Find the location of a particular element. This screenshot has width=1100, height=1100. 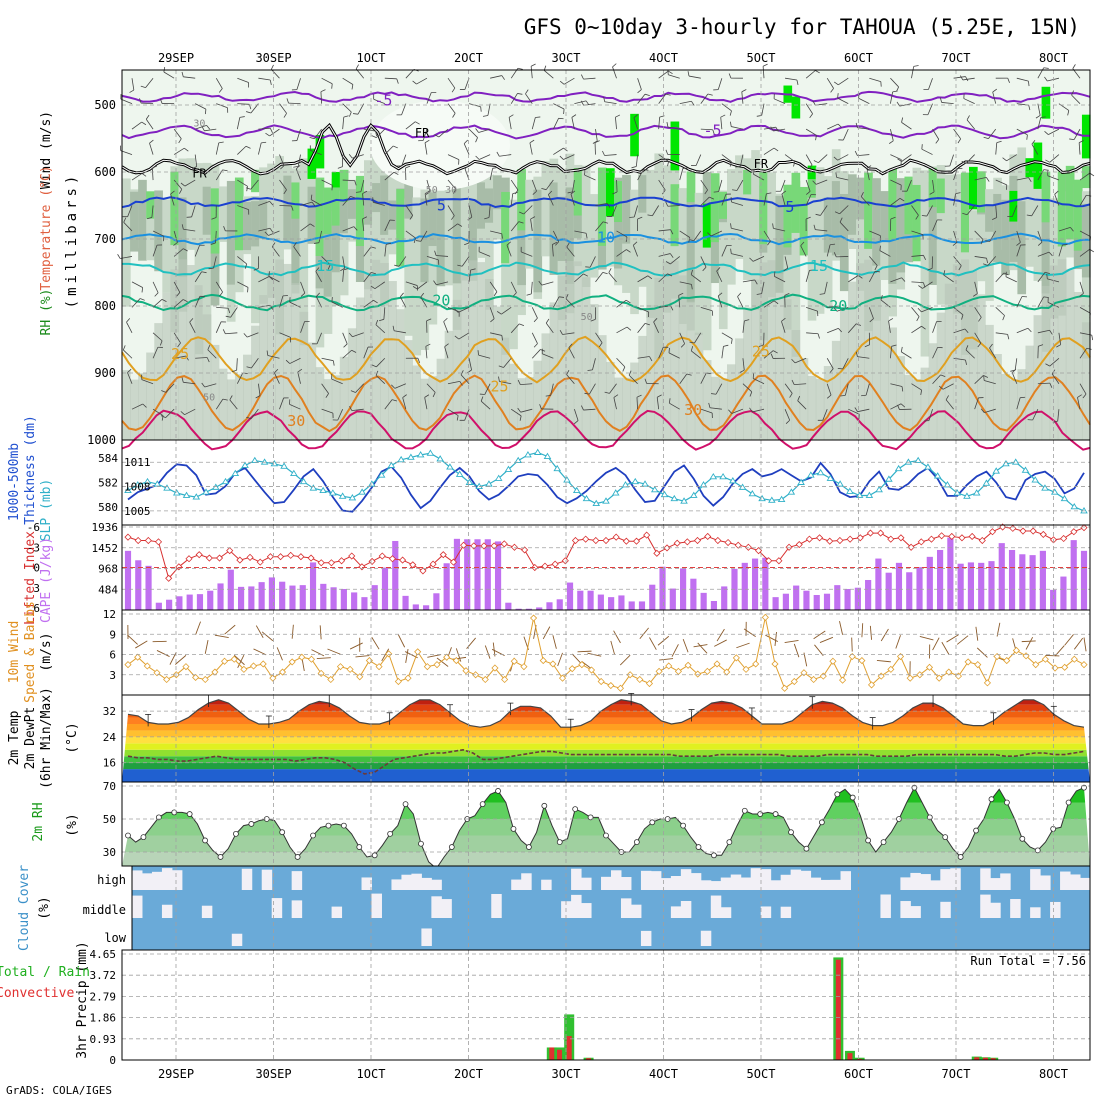

slp-label: SLP (mb) is located at coordinates (46, 510).